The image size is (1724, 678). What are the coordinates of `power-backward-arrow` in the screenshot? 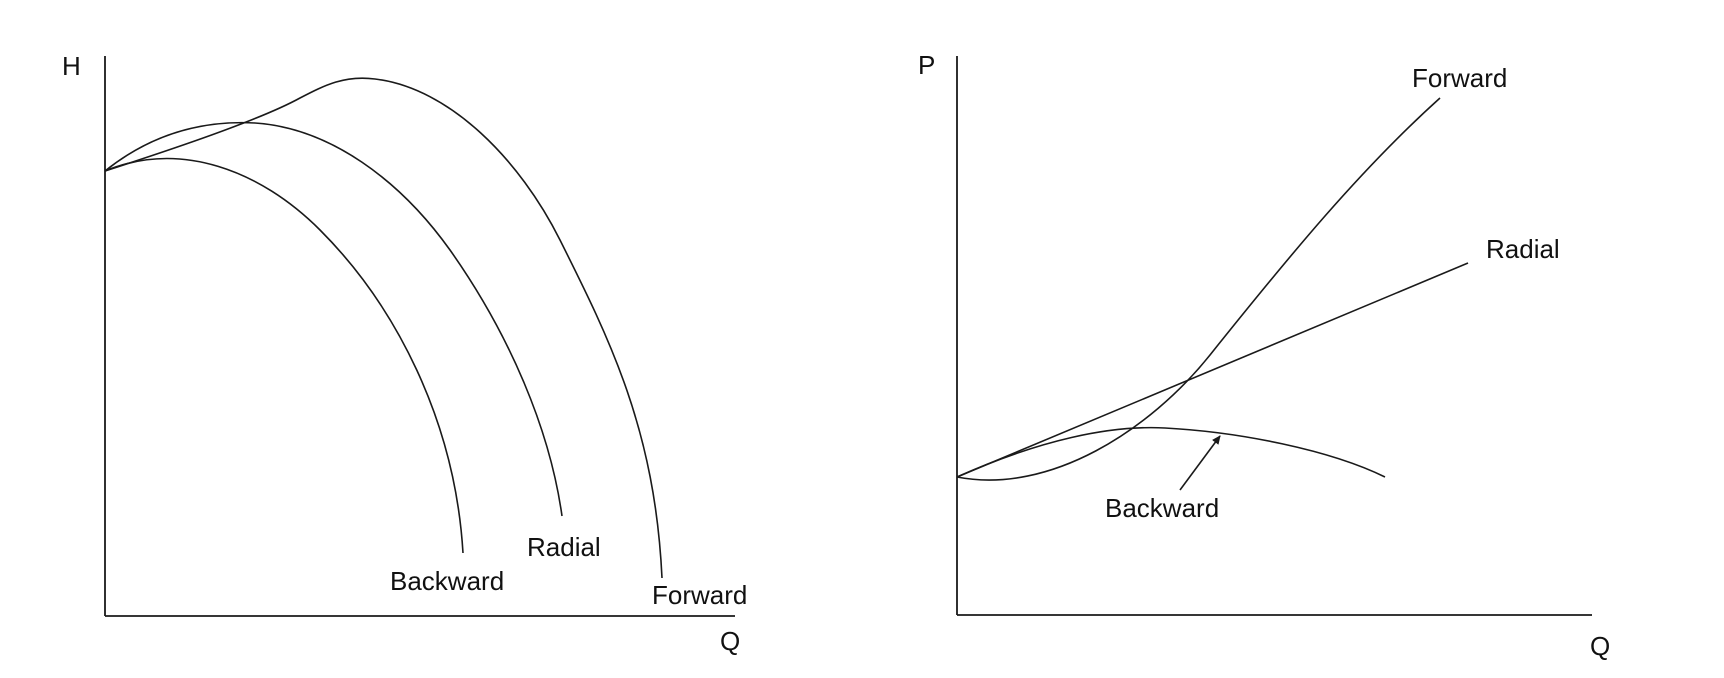 It's located at (1200, 463).